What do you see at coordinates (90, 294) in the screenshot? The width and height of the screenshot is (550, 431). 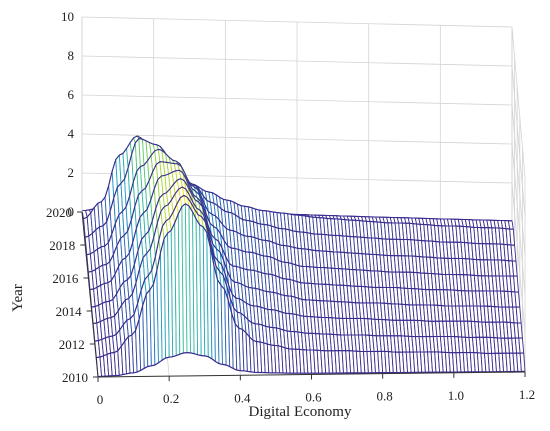 I see `y-axis-line` at bounding box center [90, 294].